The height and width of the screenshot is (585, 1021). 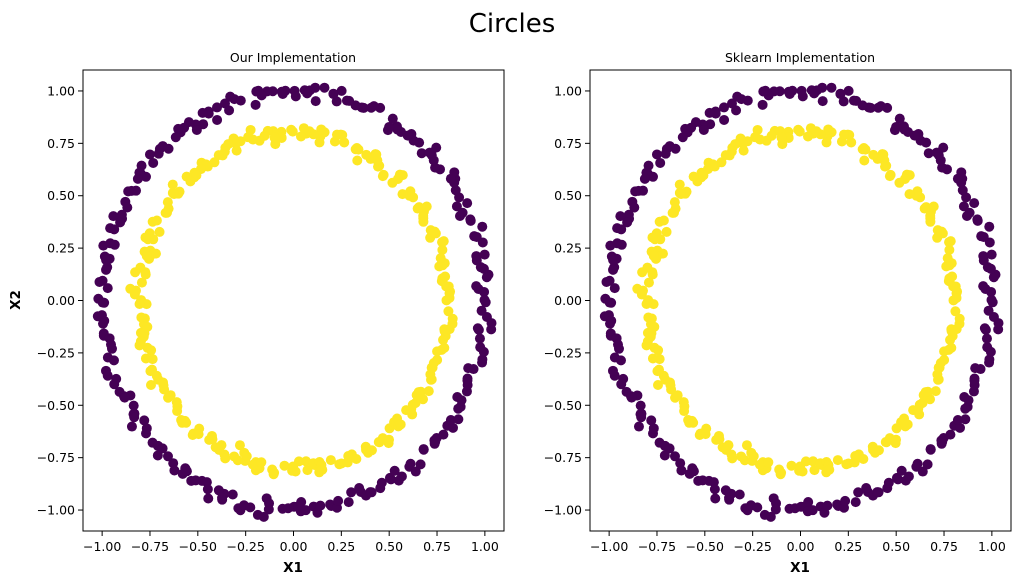 I want to click on y-tick-label: 1.00, so click(x=568, y=90).